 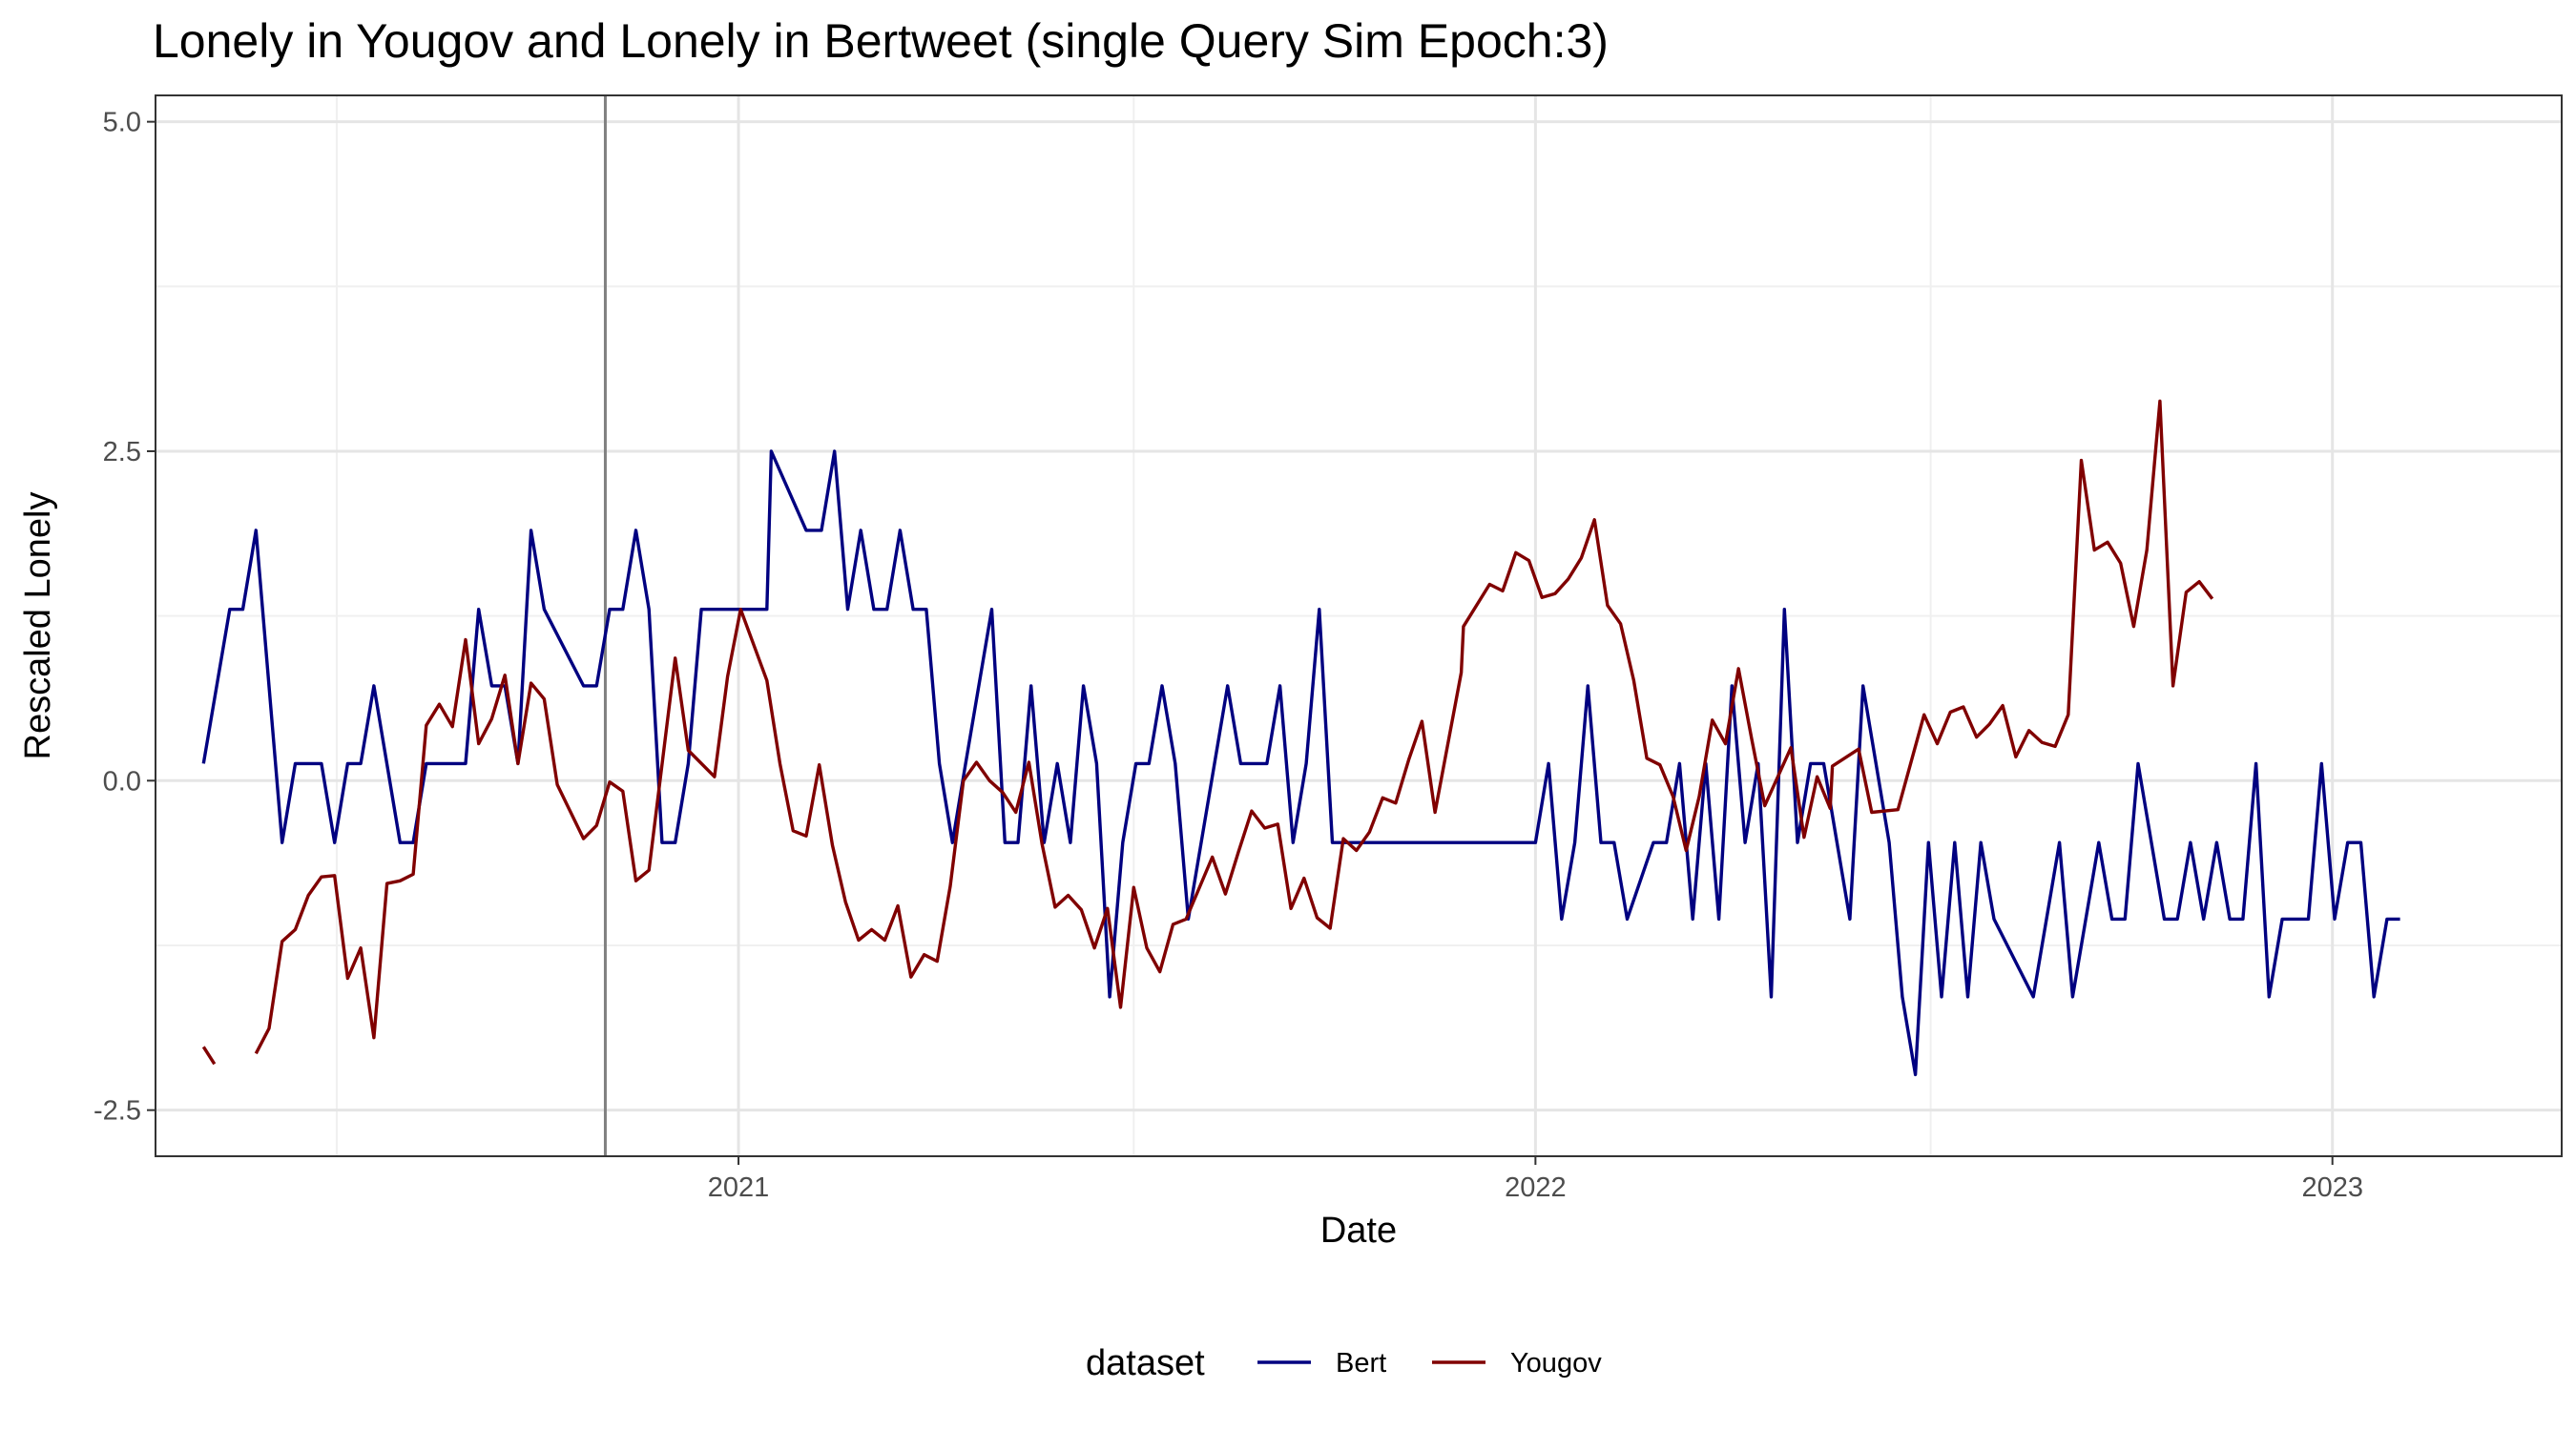 What do you see at coordinates (2332, 1187) in the screenshot?
I see `x-tick-label: 2023` at bounding box center [2332, 1187].